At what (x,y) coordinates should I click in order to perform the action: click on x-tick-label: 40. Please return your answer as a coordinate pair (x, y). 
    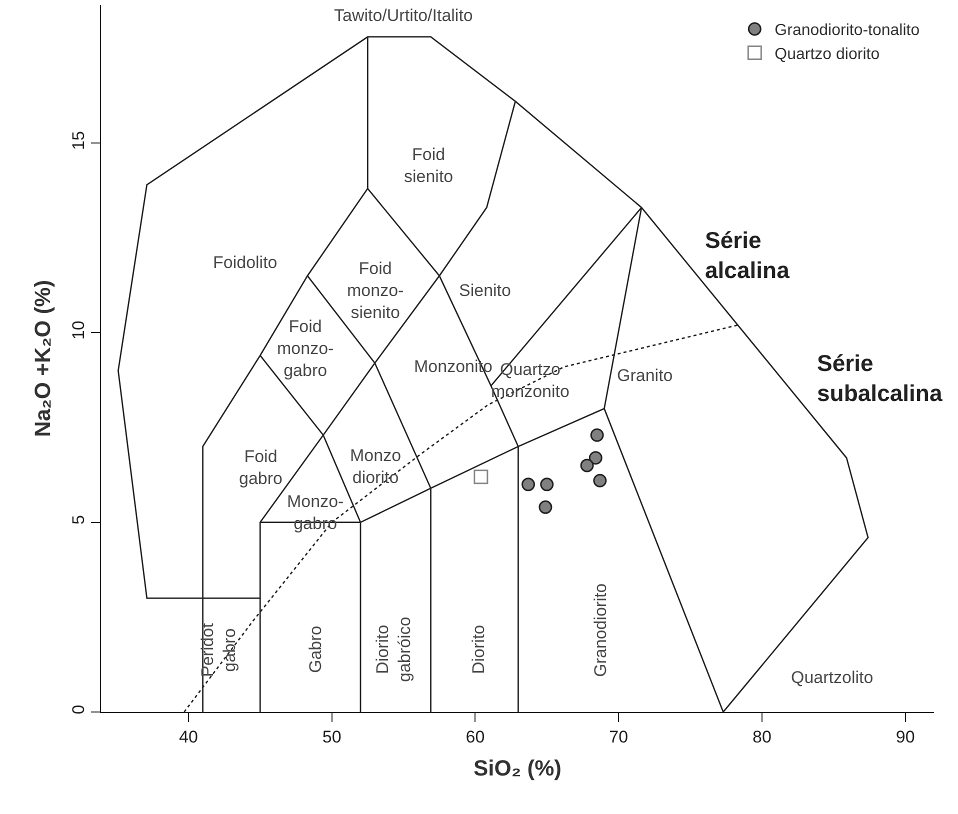
    Looking at the image, I should click on (188, 736).